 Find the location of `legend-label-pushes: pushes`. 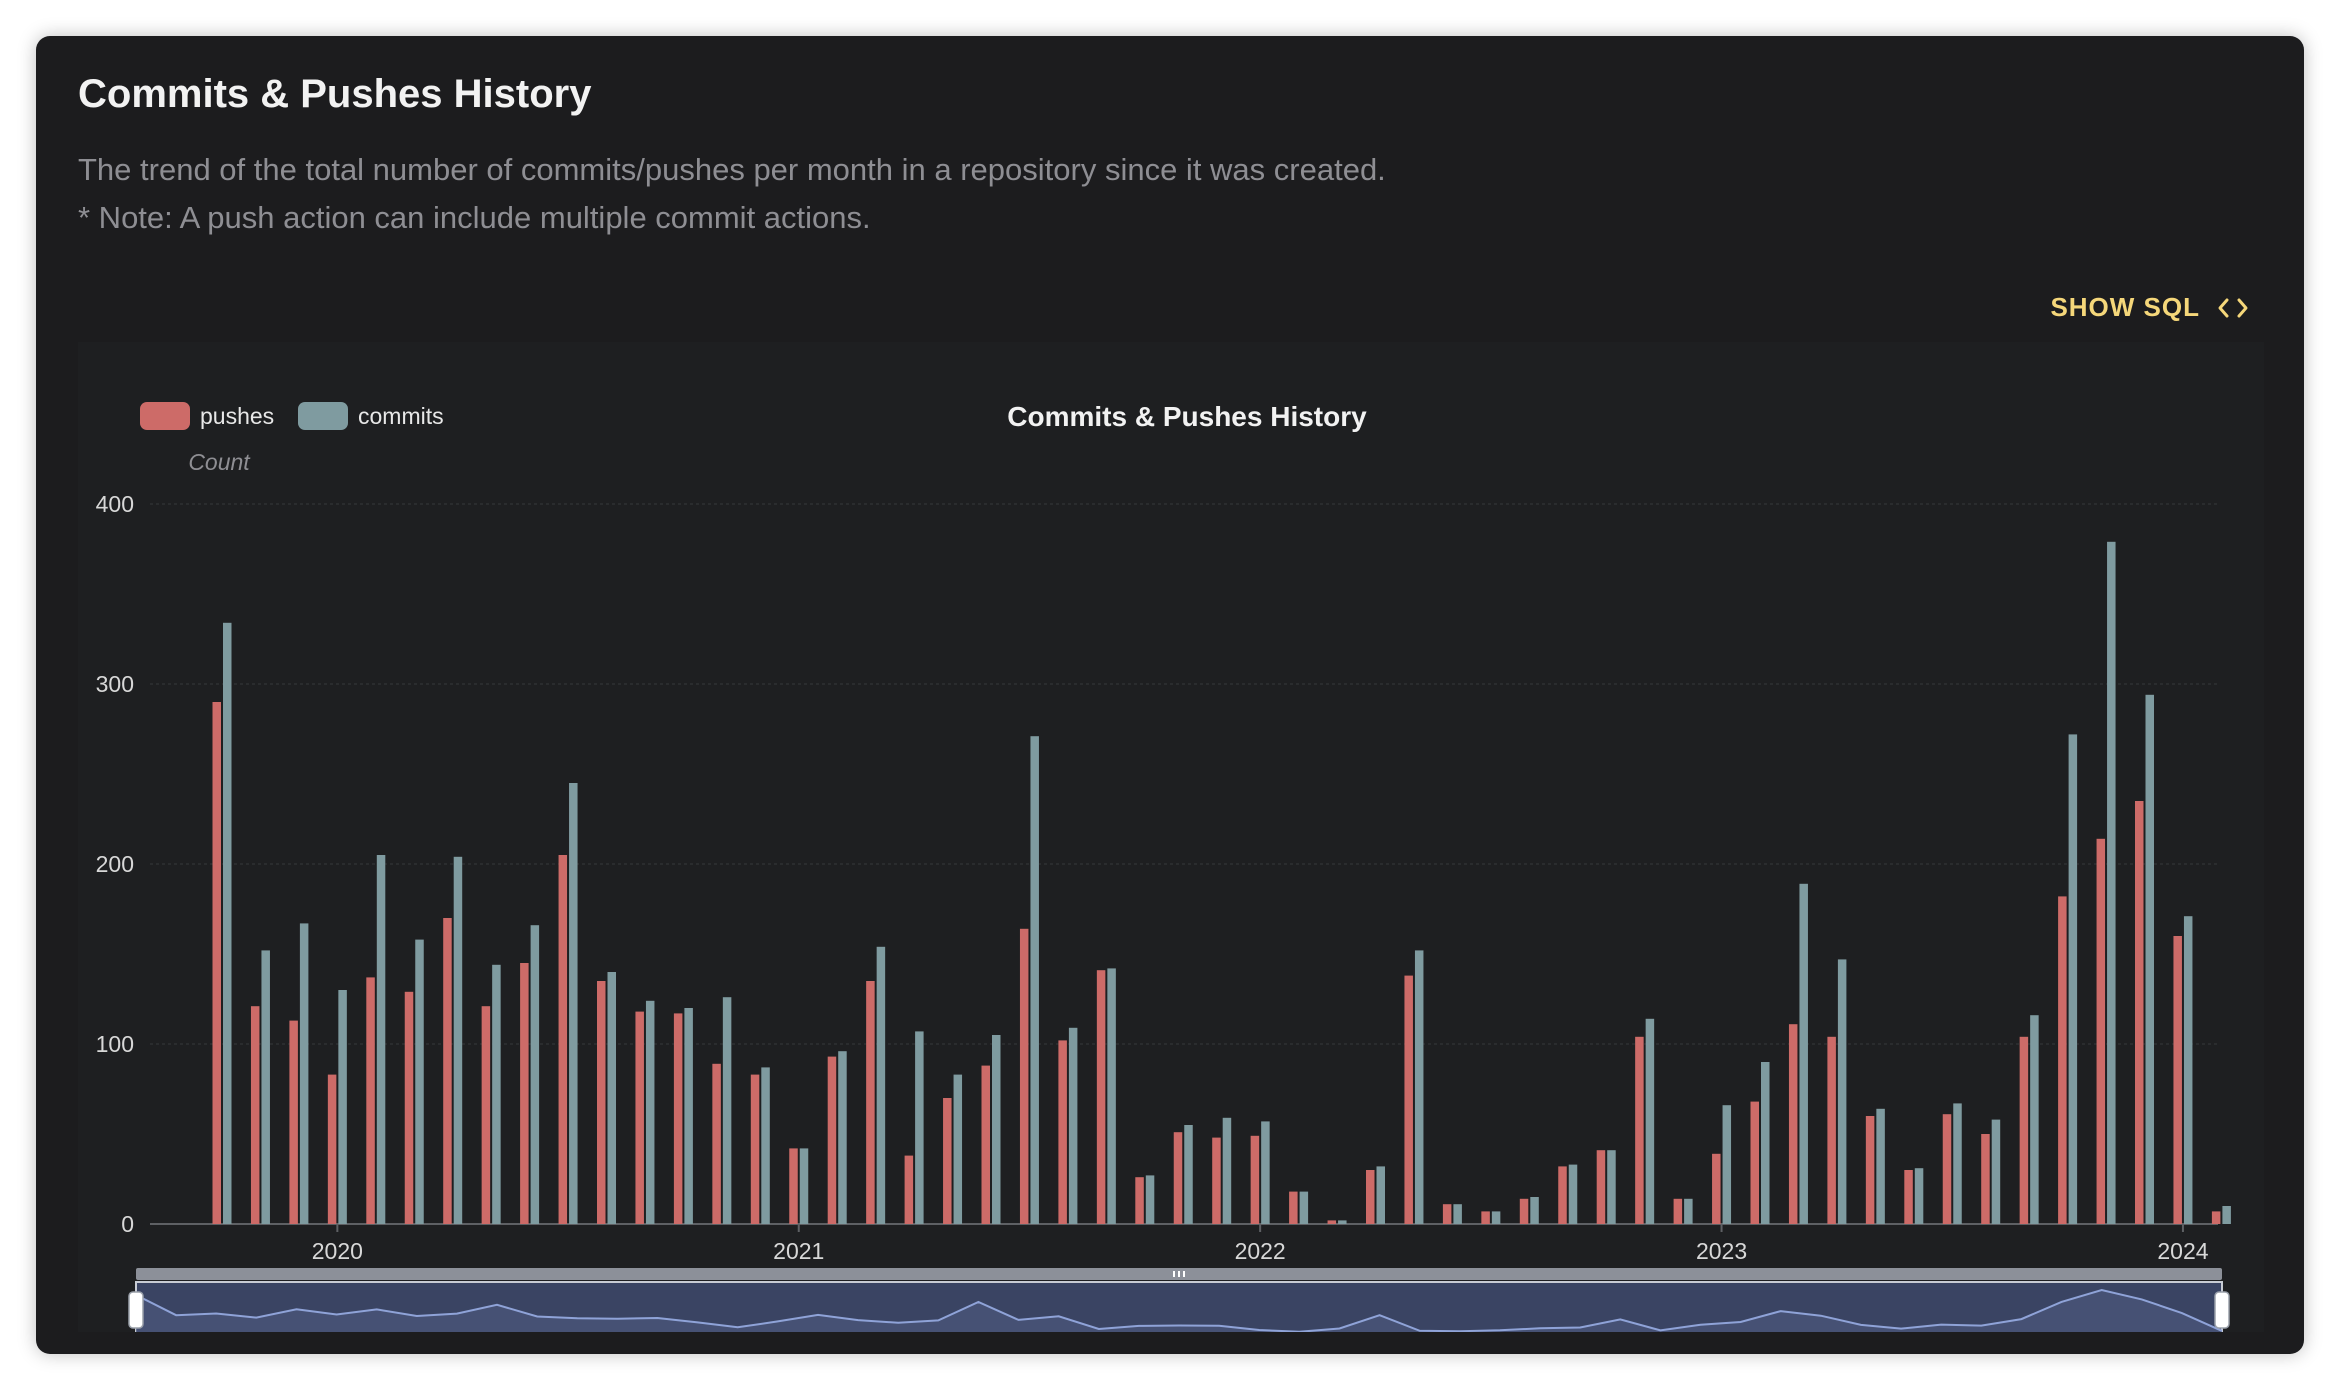

legend-label-pushes: pushes is located at coordinates (237, 416).